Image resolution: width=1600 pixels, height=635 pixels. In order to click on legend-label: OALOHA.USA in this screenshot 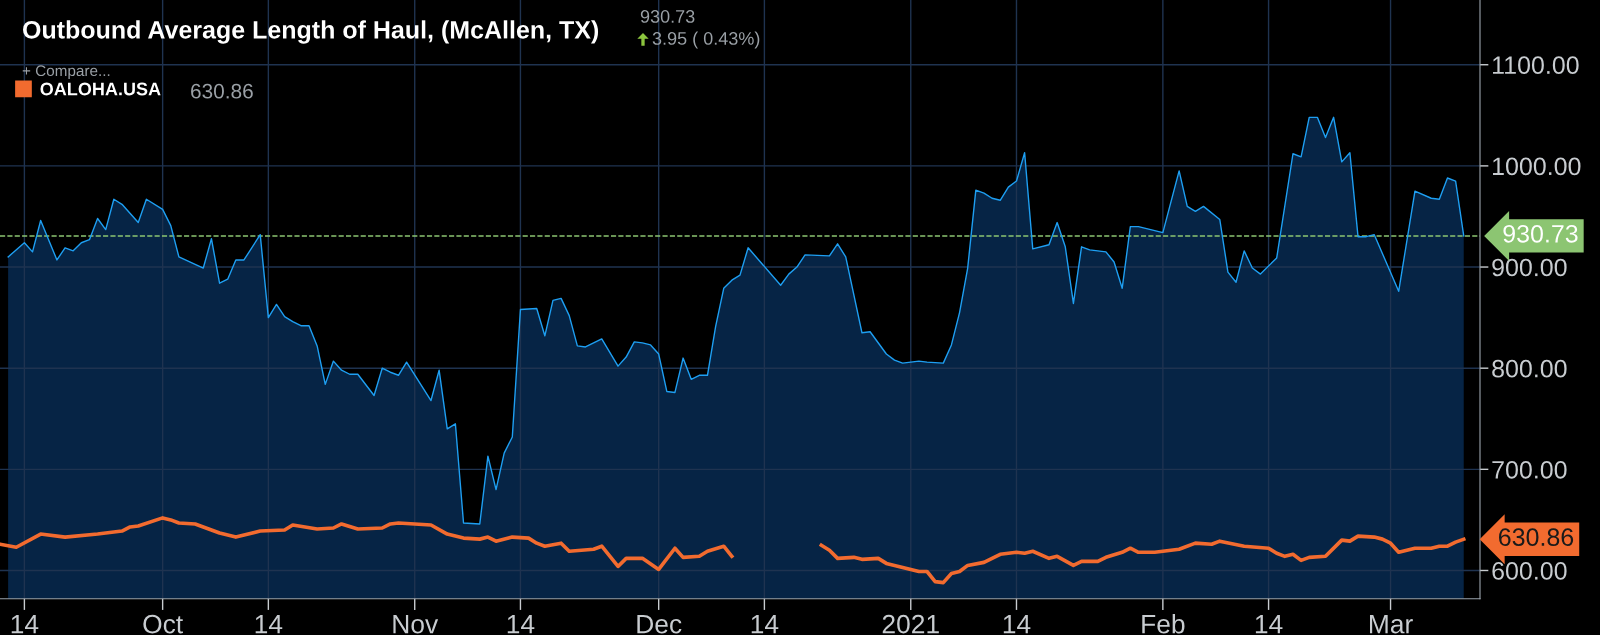, I will do `click(100, 89)`.